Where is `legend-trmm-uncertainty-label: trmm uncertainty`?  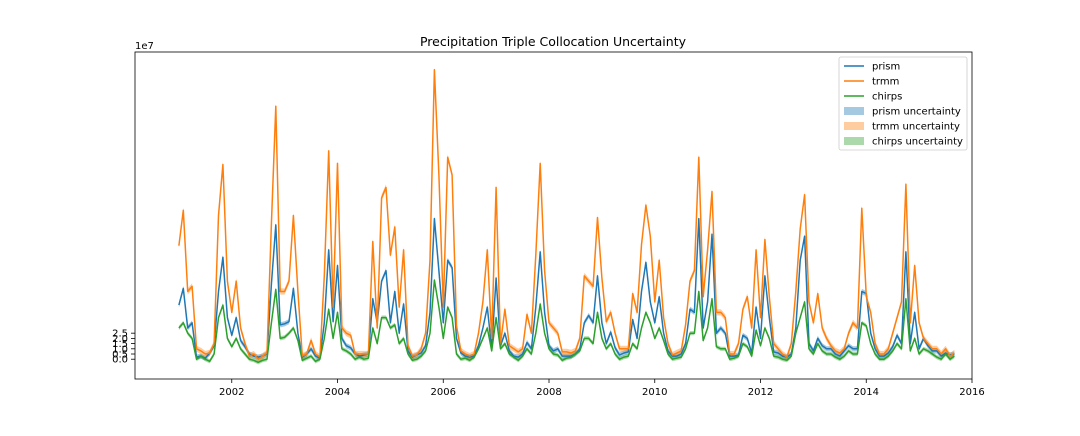 legend-trmm-uncertainty-label: trmm uncertainty is located at coordinates (916, 127).